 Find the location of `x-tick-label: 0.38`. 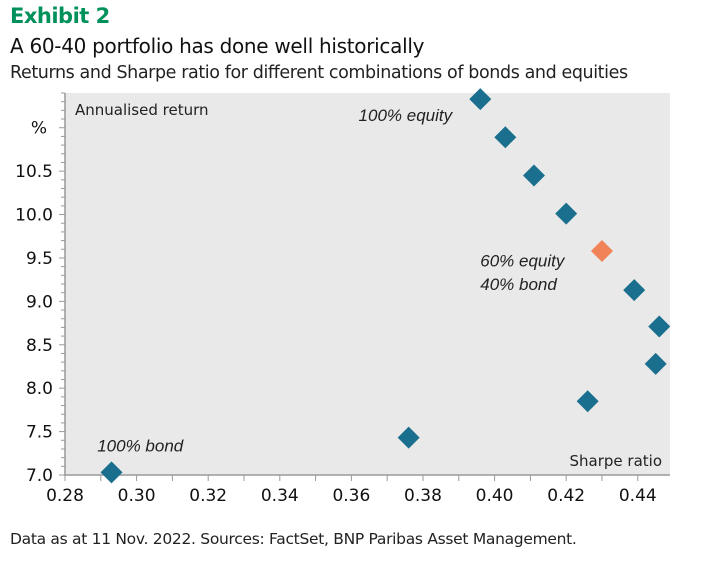

x-tick-label: 0.38 is located at coordinates (423, 496).